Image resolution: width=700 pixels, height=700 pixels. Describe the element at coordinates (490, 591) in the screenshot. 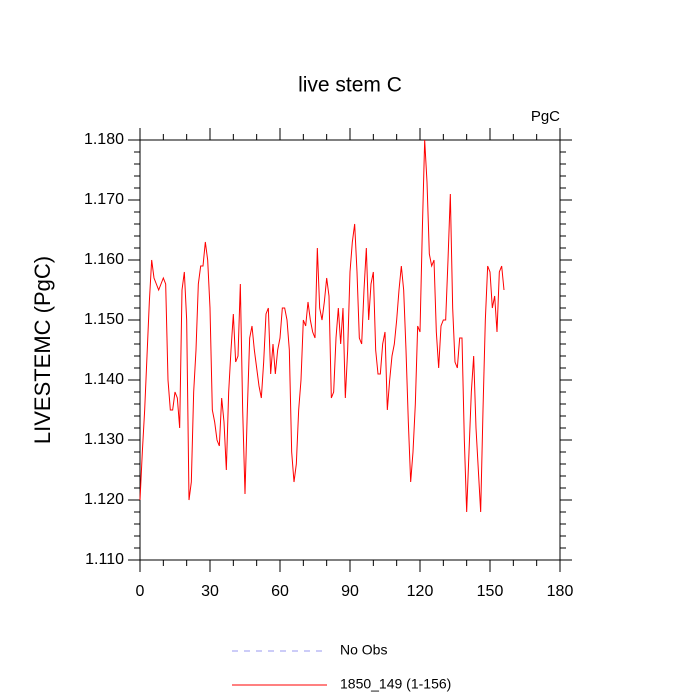

I see `x-tick-label: 150` at that location.